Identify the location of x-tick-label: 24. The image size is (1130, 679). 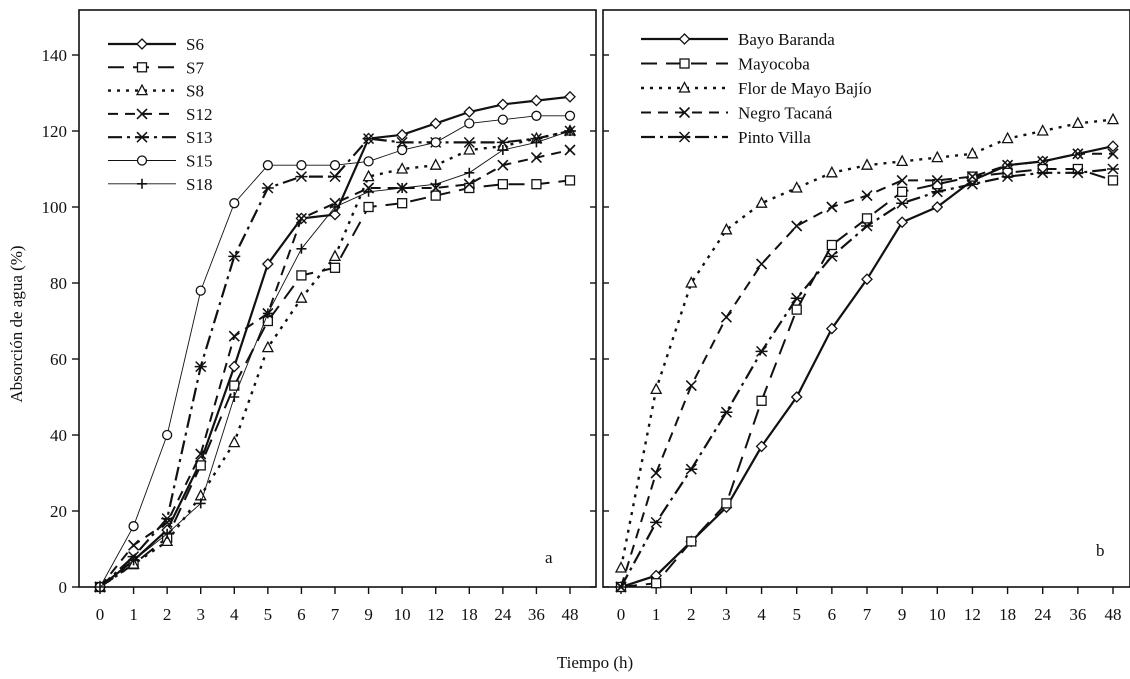
(1043, 614).